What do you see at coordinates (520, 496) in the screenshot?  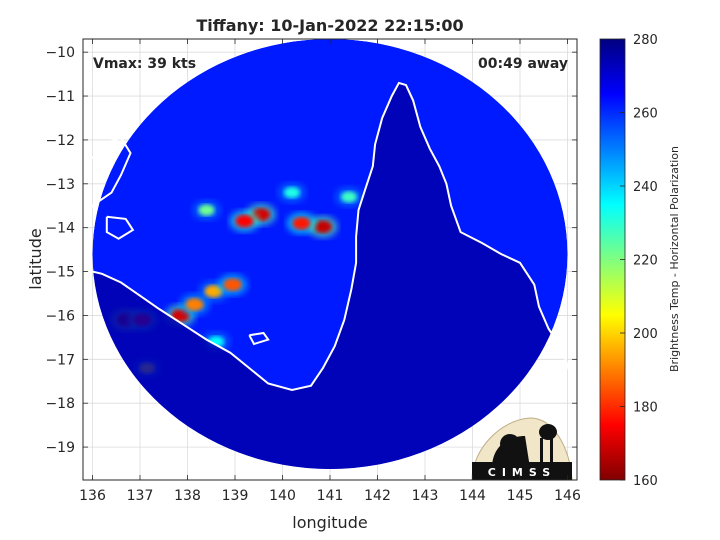 I see `x-tick-label: 145` at bounding box center [520, 496].